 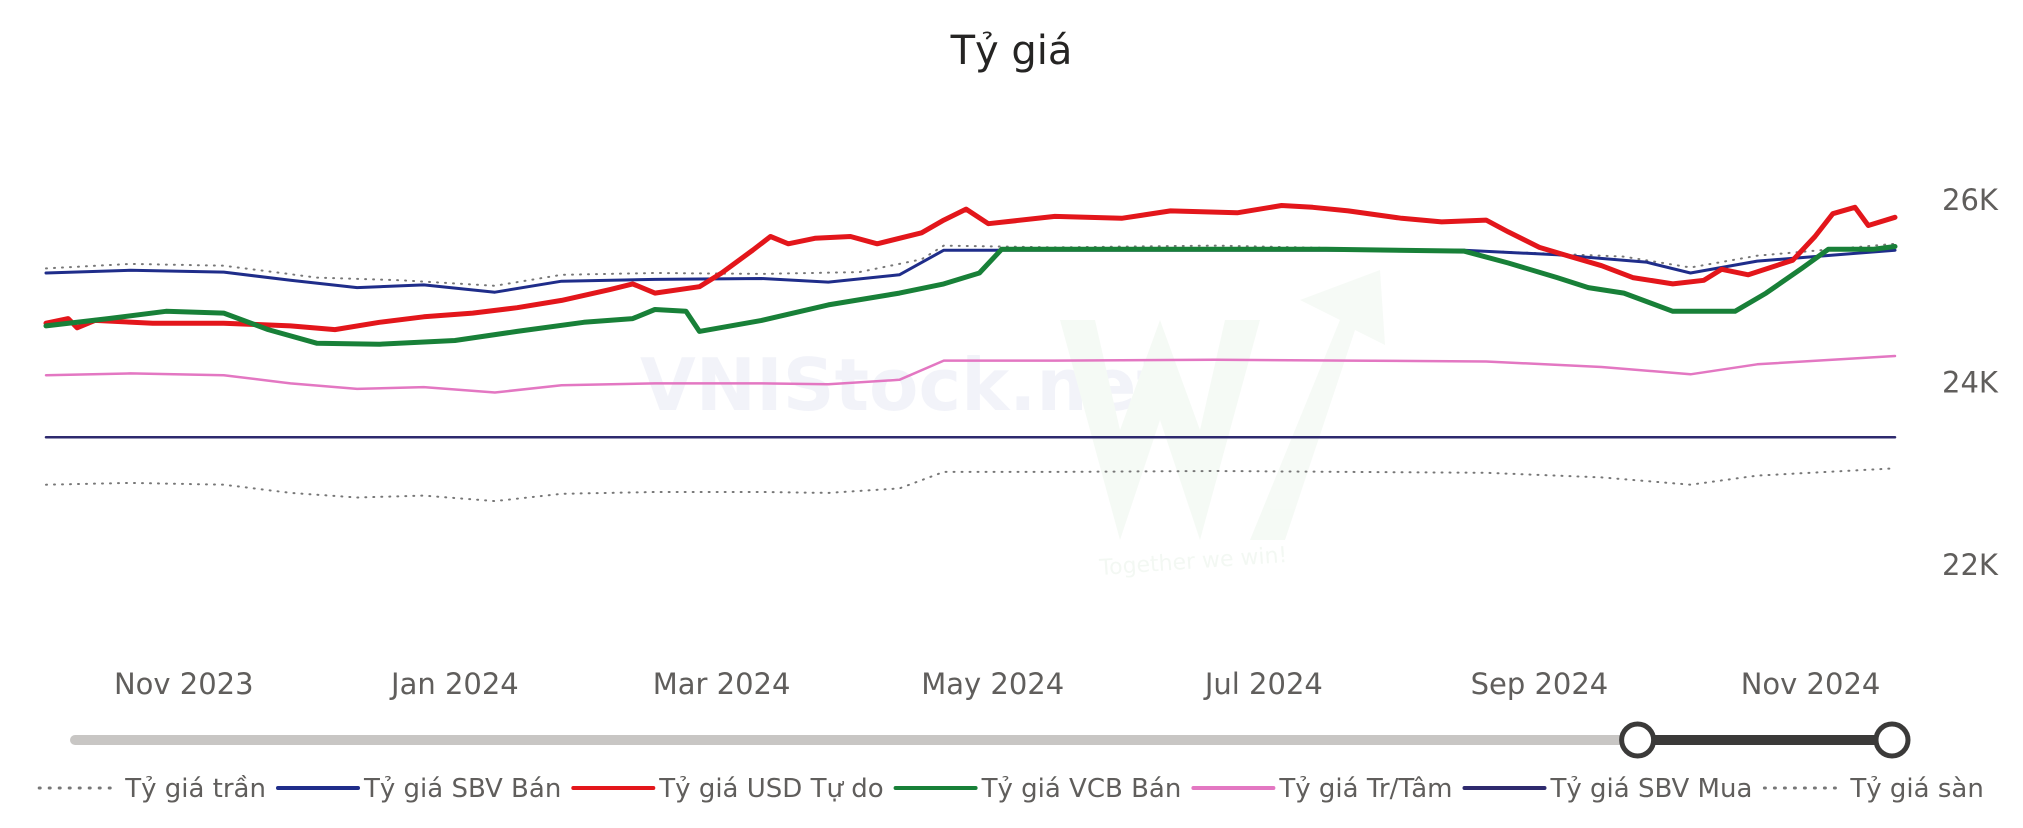 I want to click on x-tick-label: Jan 2024, so click(x=454, y=684).